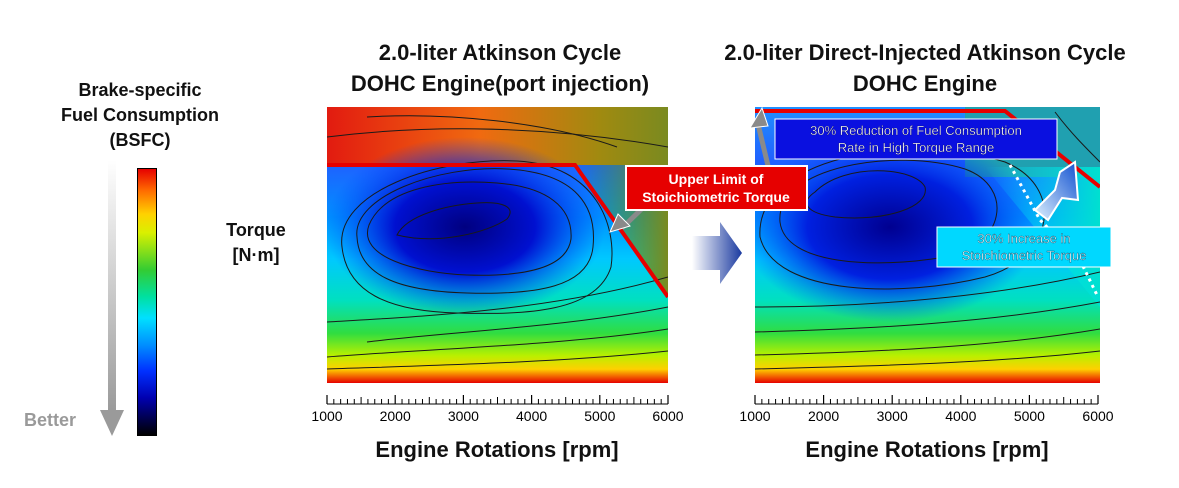 The height and width of the screenshot is (488, 1179). I want to click on x-axis-1: 1000 2000 3000 4000 5000 6000, so click(497, 409).